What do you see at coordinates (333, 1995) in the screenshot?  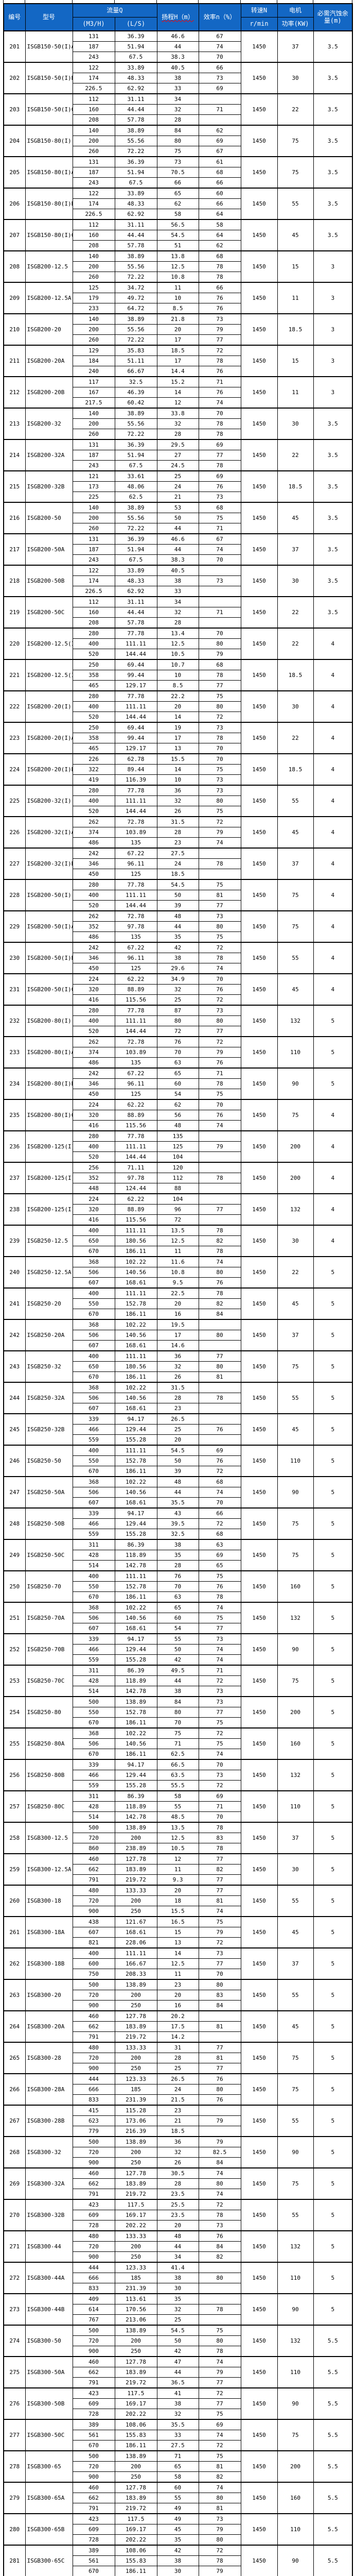 I see `cell-npsh: 5` at bounding box center [333, 1995].